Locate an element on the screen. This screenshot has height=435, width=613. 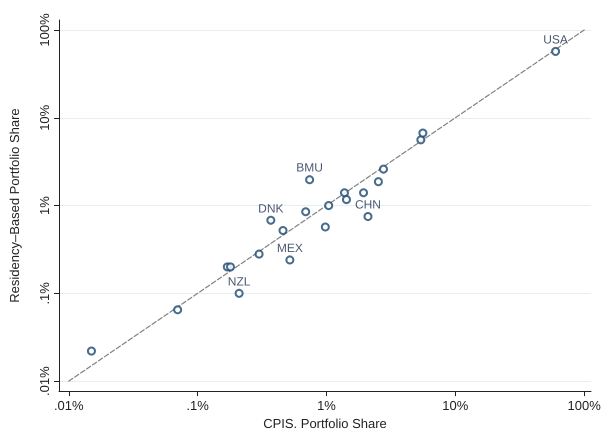
annotation: MEX is located at coordinates (289, 247).